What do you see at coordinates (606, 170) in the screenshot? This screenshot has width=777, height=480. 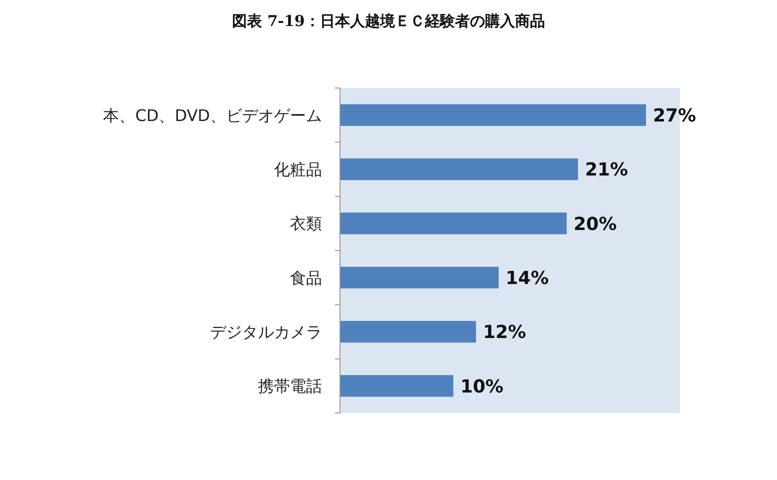 I see `data-label: 21%` at bounding box center [606, 170].